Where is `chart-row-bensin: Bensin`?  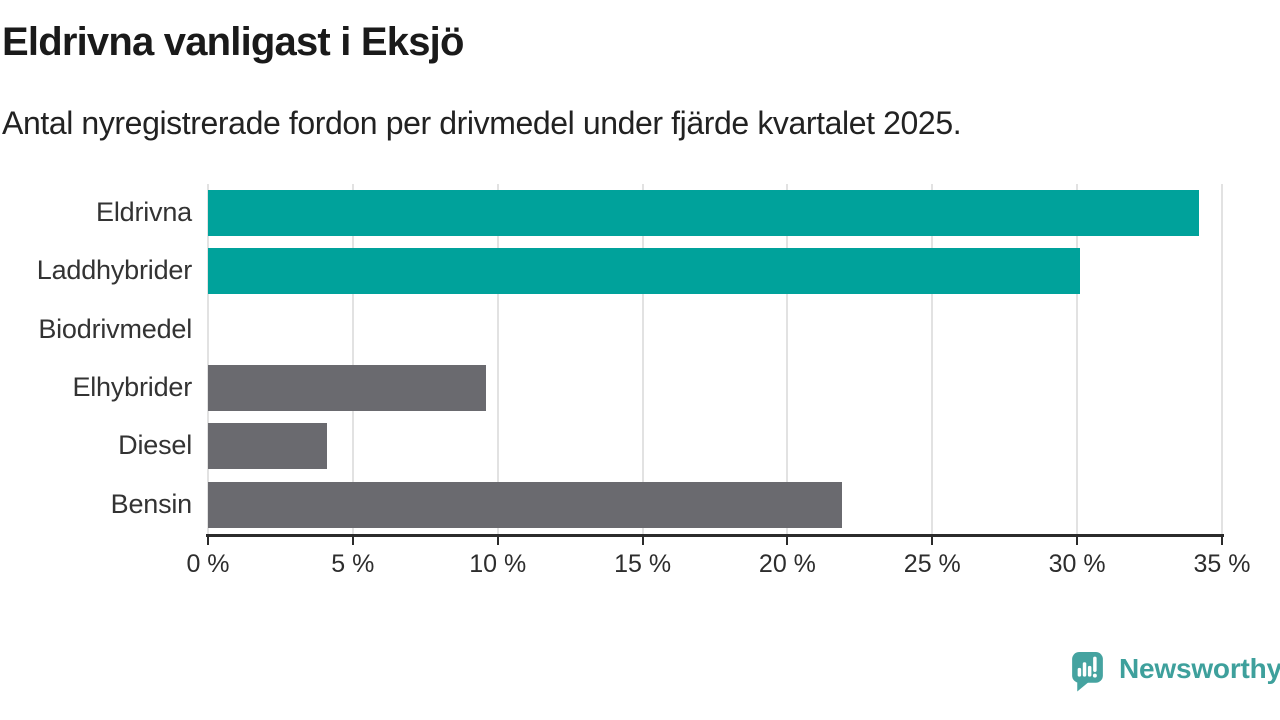
chart-row-bensin: Bensin is located at coordinates (640, 505).